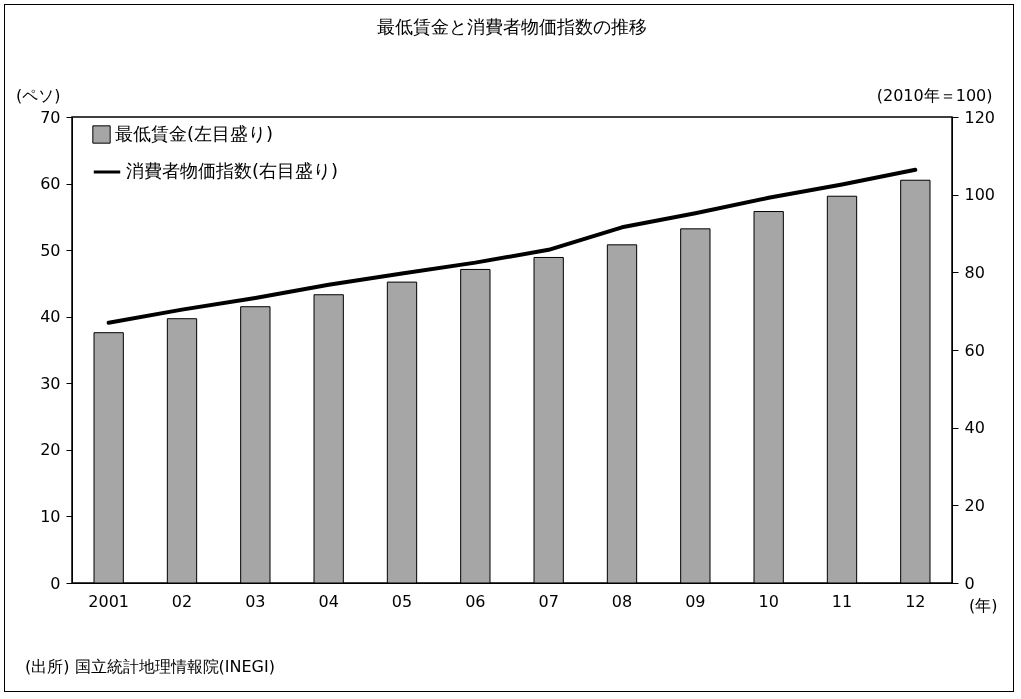 This screenshot has width=1021, height=699. What do you see at coordinates (232, 170) in the screenshot?
I see `legend-label: 消費者物価指数(右目盛り)` at bounding box center [232, 170].